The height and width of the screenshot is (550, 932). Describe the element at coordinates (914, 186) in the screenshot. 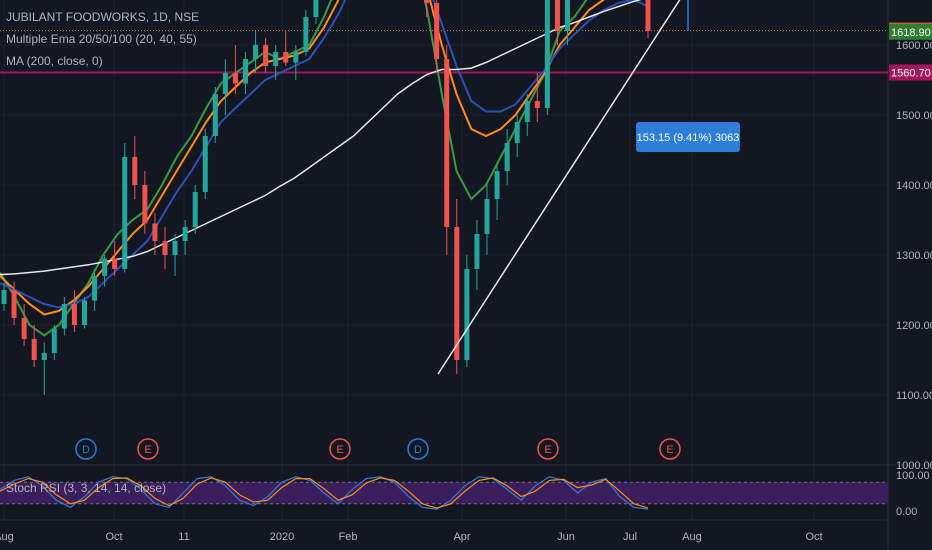

I see `y-tick-label: 1400.00` at that location.